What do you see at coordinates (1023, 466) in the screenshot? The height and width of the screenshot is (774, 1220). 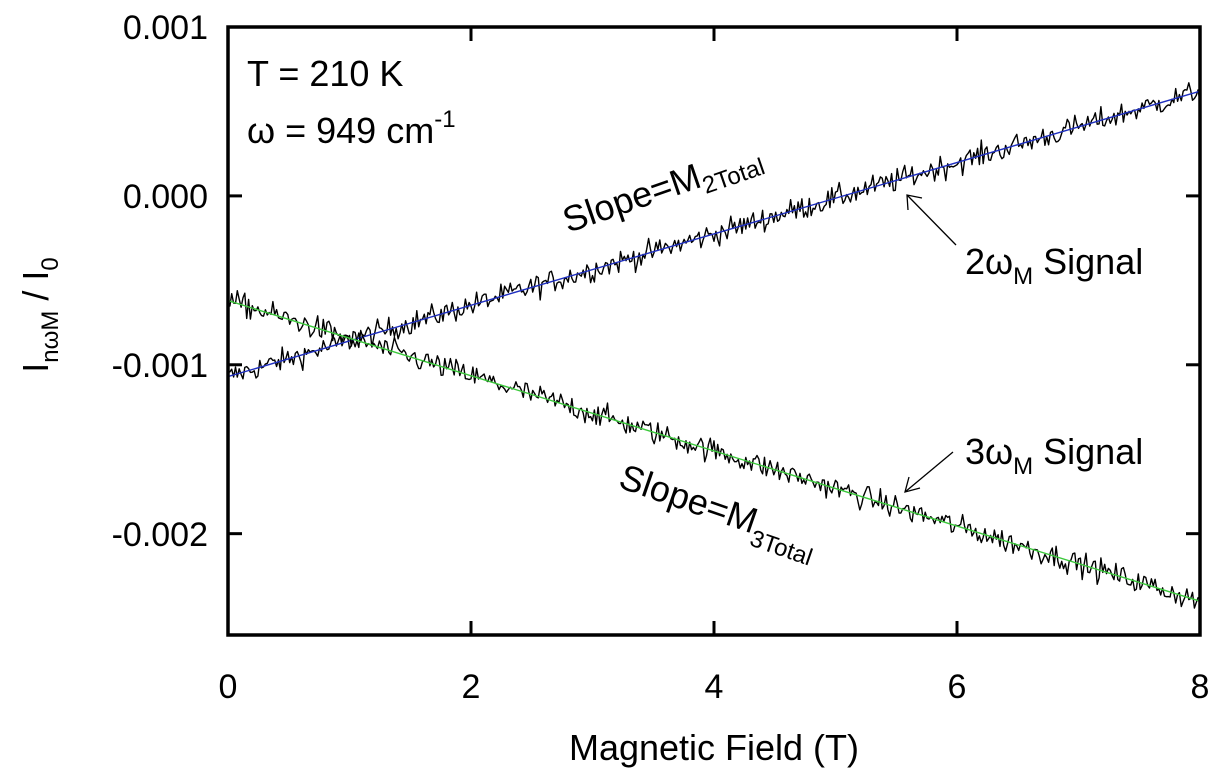 I see `signal-3-sub: M` at bounding box center [1023, 466].